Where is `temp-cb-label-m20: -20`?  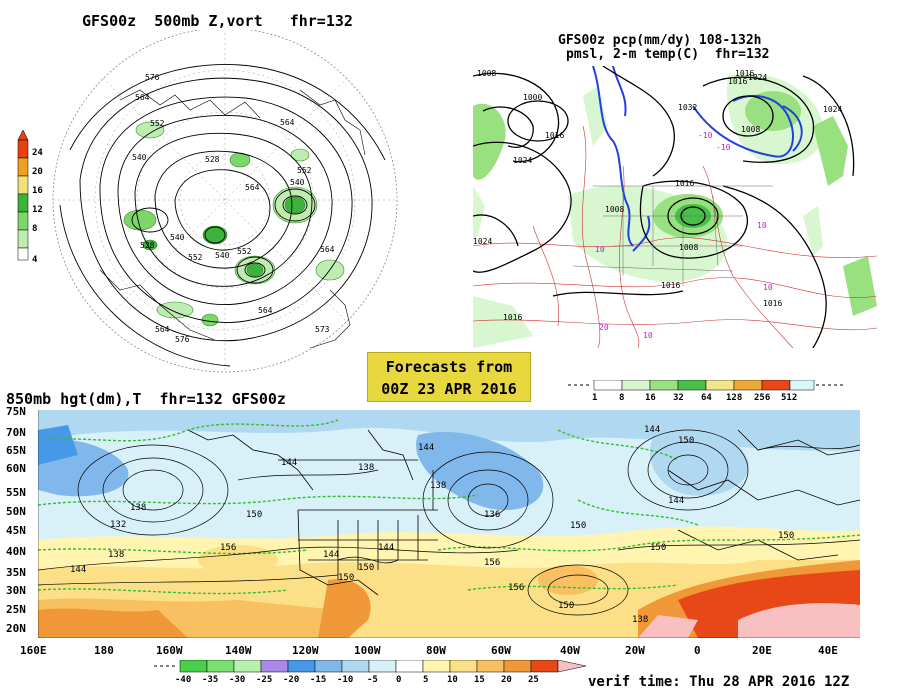 temp-cb-label-m20: -20 is located at coordinates (291, 680).